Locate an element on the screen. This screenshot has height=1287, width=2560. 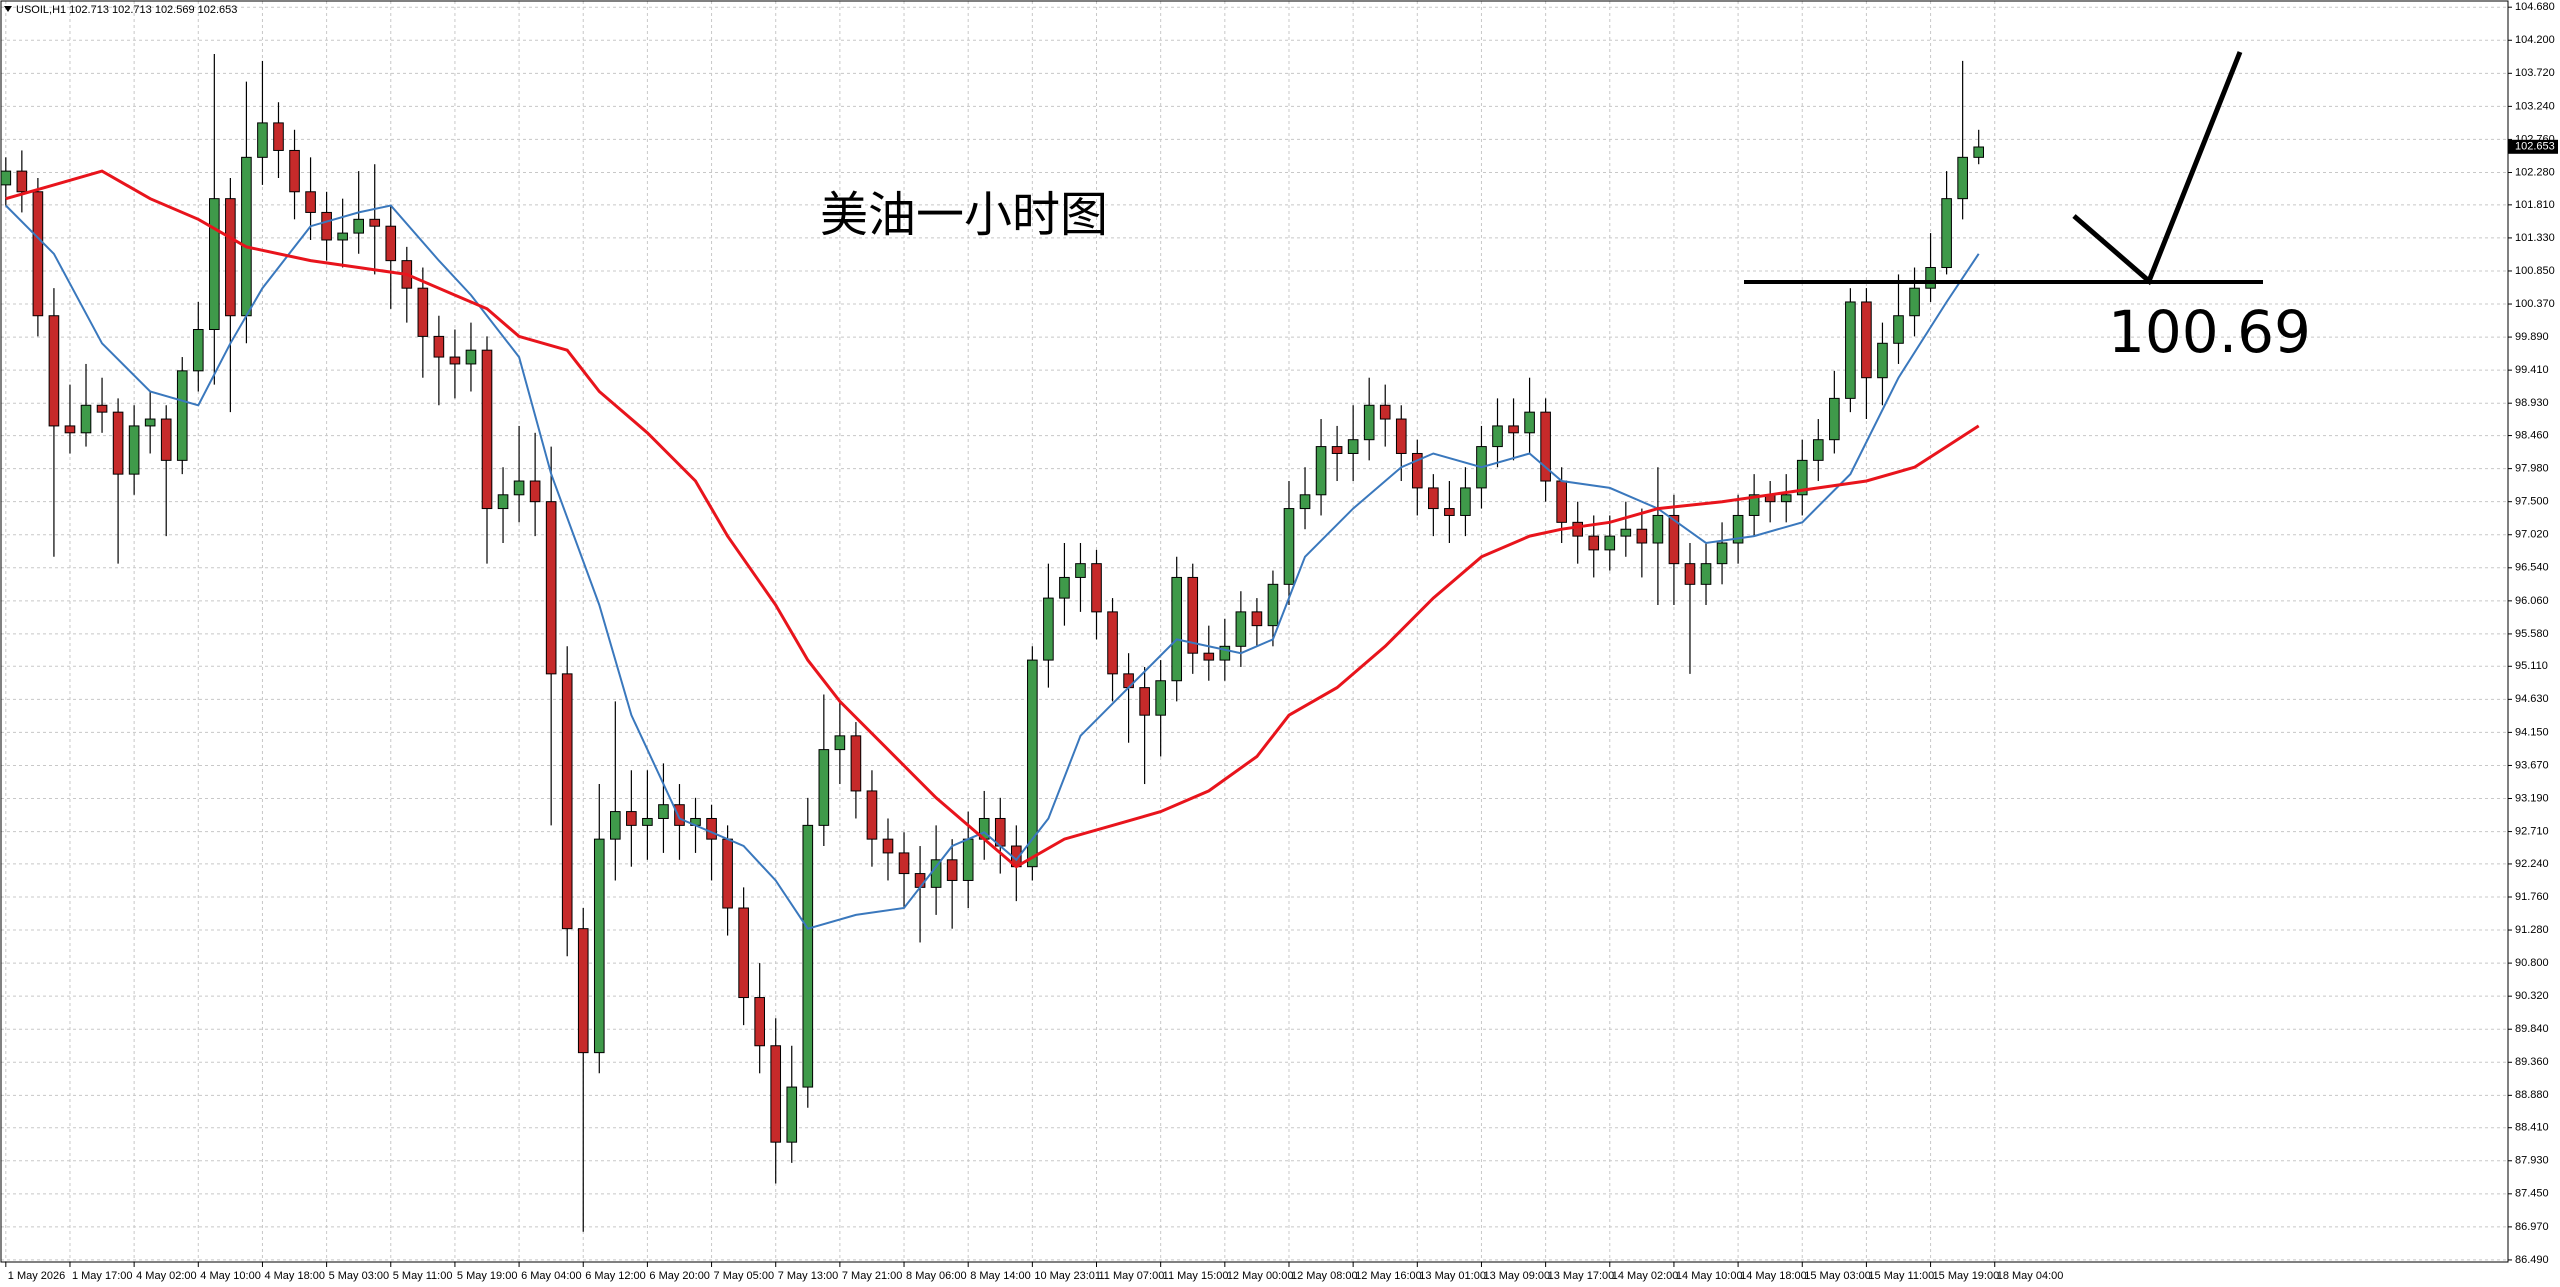
y-tick-label: 101.330 is located at coordinates (2535, 238).